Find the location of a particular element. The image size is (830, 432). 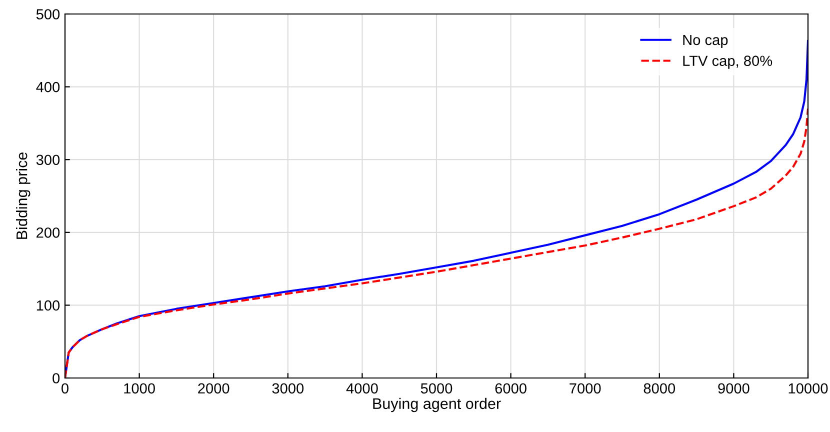

x-tick-label: 6000 is located at coordinates (510, 388).